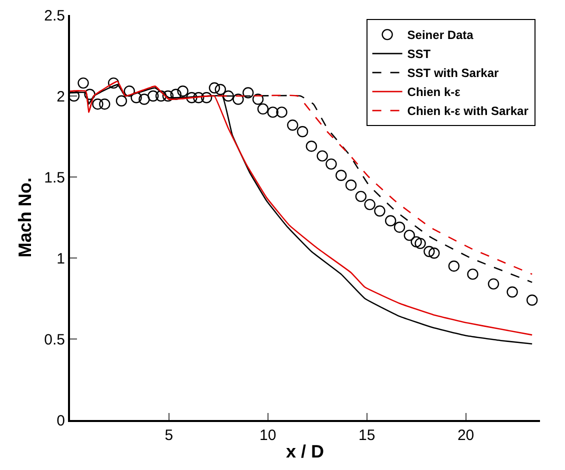 Image resolution: width=565 pixels, height=470 pixels. What do you see at coordinates (268, 435) in the screenshot?
I see `x-tick-label: 10` at bounding box center [268, 435].